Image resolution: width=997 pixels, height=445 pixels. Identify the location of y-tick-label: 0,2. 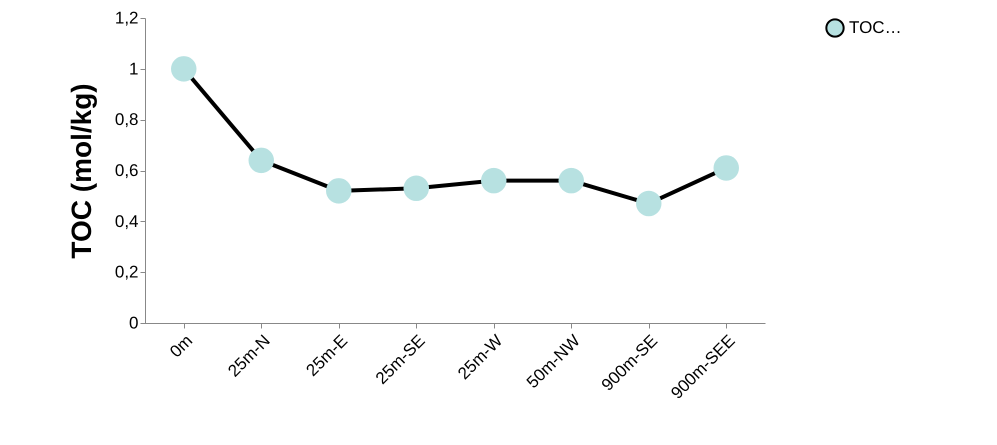
(126, 272).